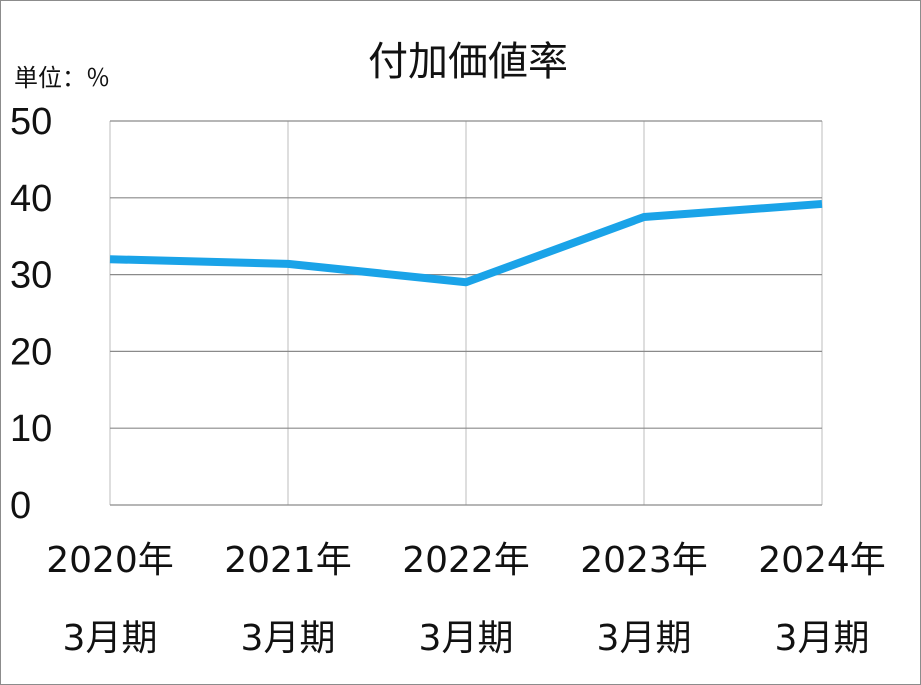 The image size is (921, 685). Describe the element at coordinates (468, 62) in the screenshot. I see `chart-title: 付加価値率` at that location.